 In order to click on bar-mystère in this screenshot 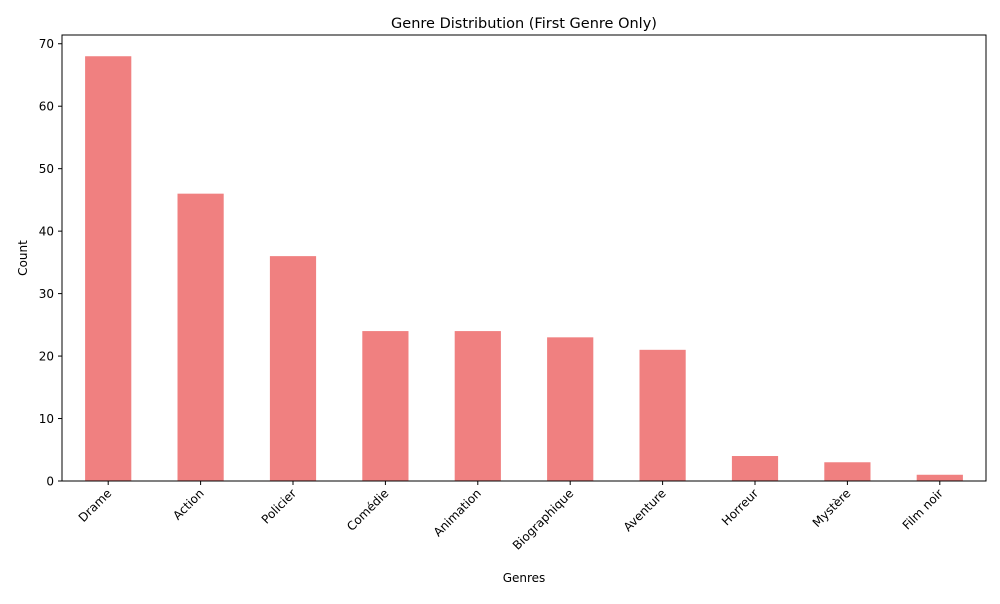, I will do `click(847, 471)`.